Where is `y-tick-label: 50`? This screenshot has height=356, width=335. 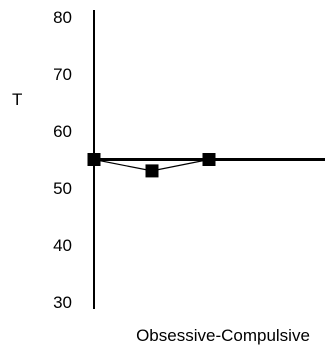
y-tick-label: 50 is located at coordinates (62, 188).